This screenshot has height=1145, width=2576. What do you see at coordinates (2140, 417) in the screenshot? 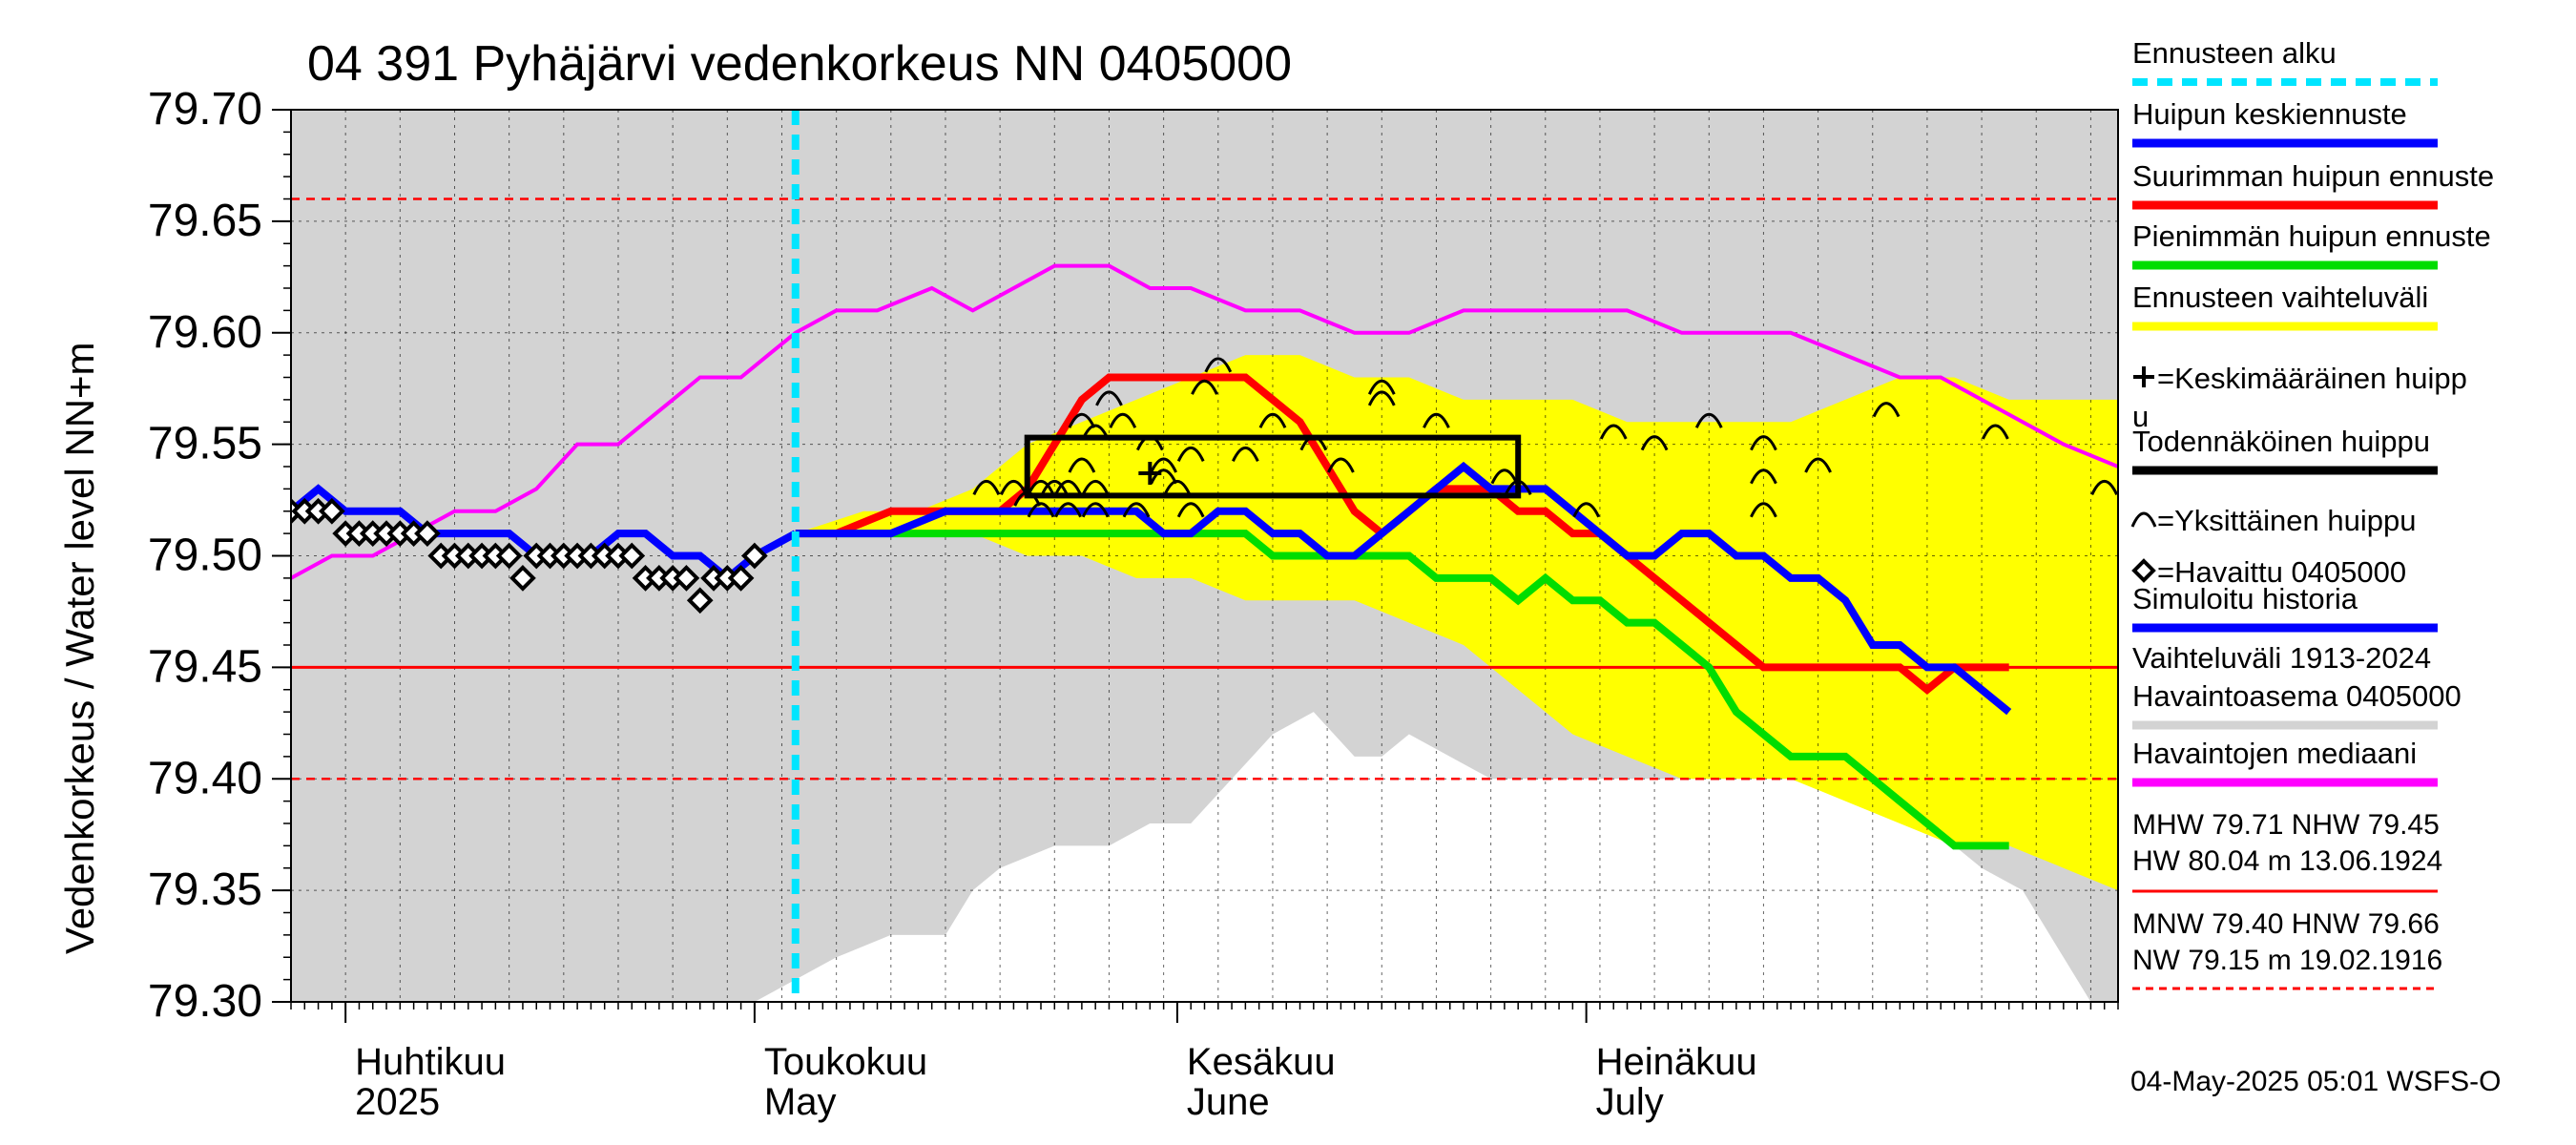
I see `legend-label: u` at bounding box center [2140, 417].